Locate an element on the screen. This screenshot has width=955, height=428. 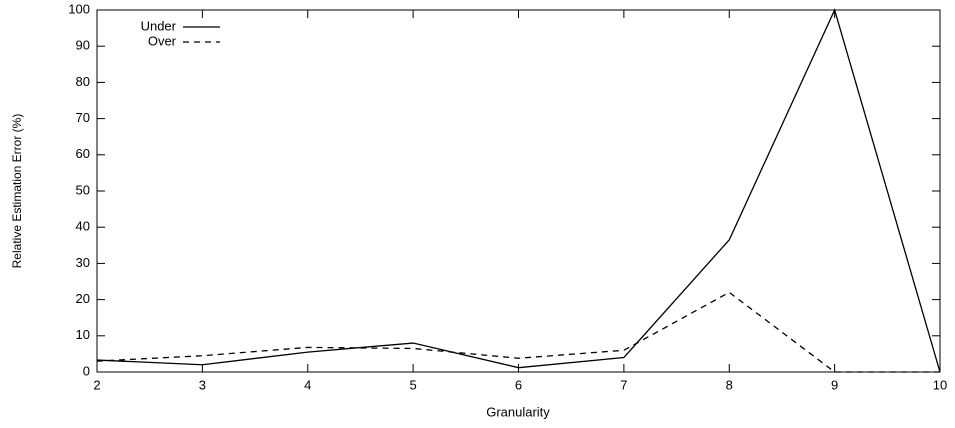
y-tick-label: 10 is located at coordinates (83, 334).